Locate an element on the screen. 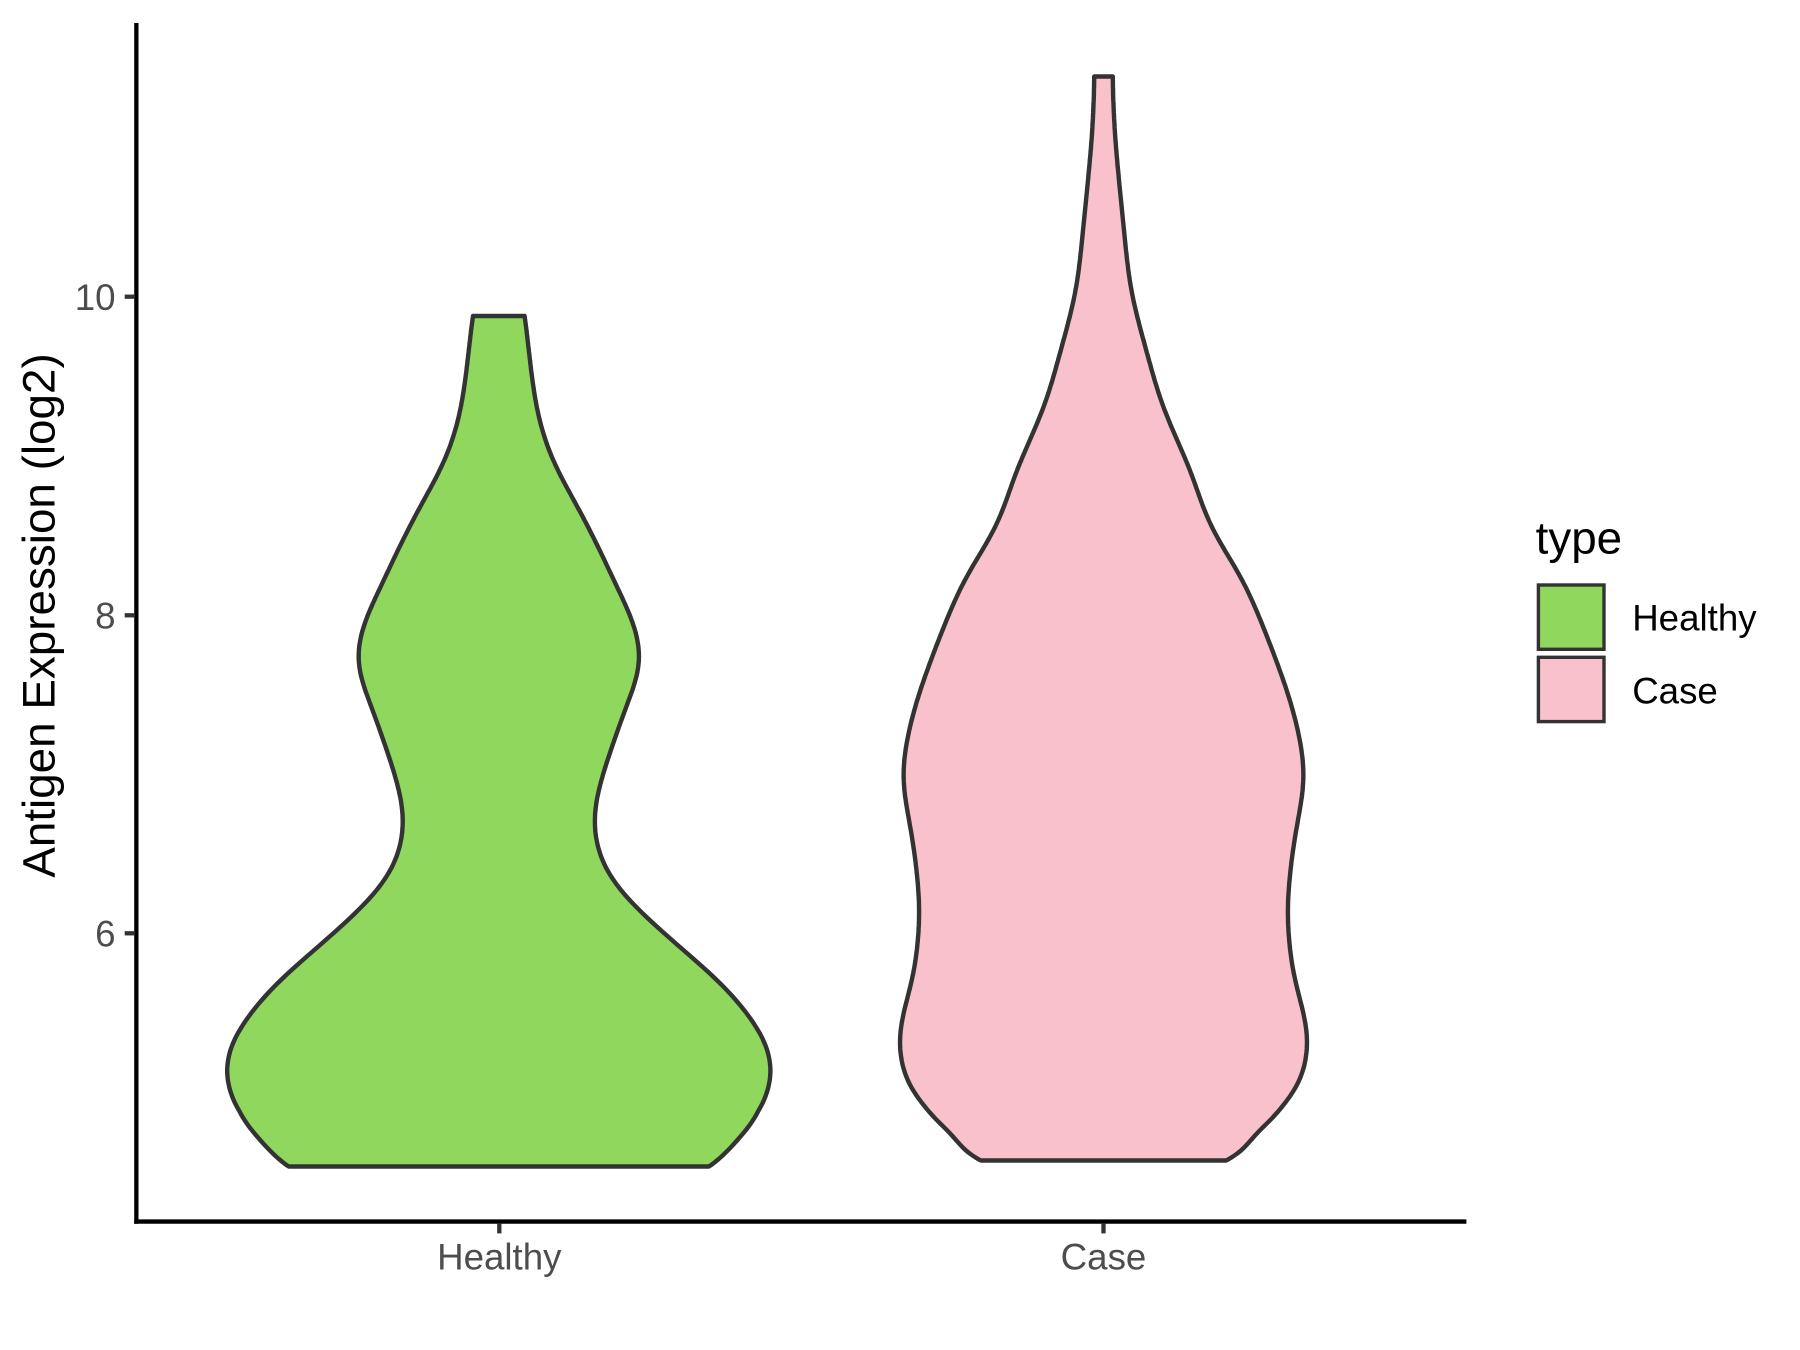 The image size is (1800, 1350). svg-text: type is located at coordinates (1579, 538).